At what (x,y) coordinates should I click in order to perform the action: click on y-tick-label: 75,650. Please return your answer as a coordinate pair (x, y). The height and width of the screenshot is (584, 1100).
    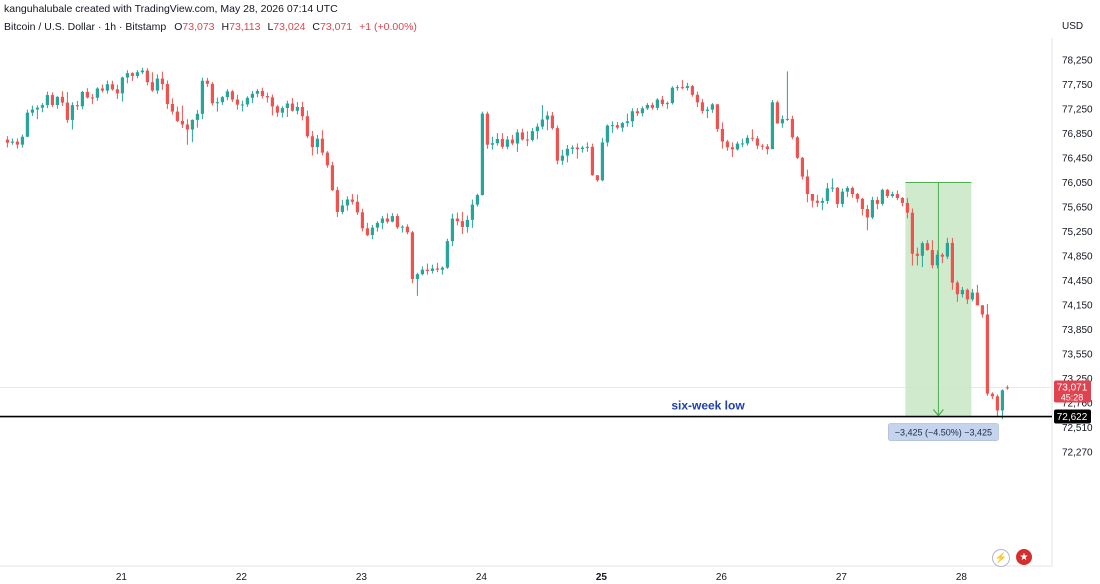
    Looking at the image, I should click on (1077, 208).